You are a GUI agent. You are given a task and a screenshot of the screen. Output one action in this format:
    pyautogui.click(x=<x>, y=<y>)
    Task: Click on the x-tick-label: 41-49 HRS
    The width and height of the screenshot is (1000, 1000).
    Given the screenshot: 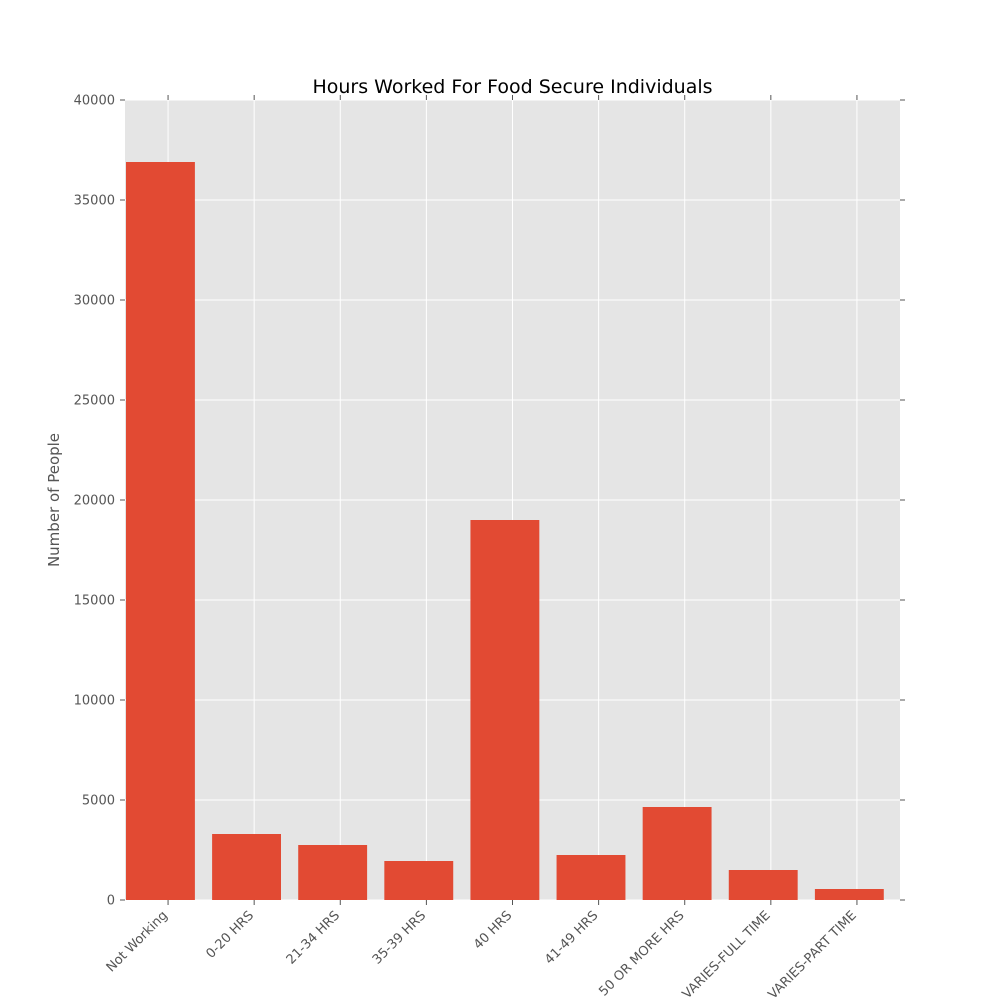 What is the action you would take?
    pyautogui.click(x=571, y=937)
    